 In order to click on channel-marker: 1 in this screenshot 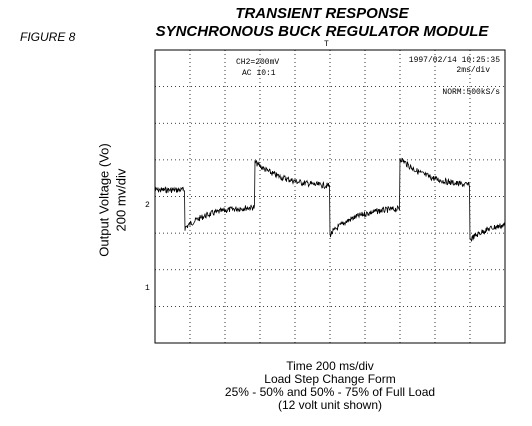, I will do `click(147, 288)`.